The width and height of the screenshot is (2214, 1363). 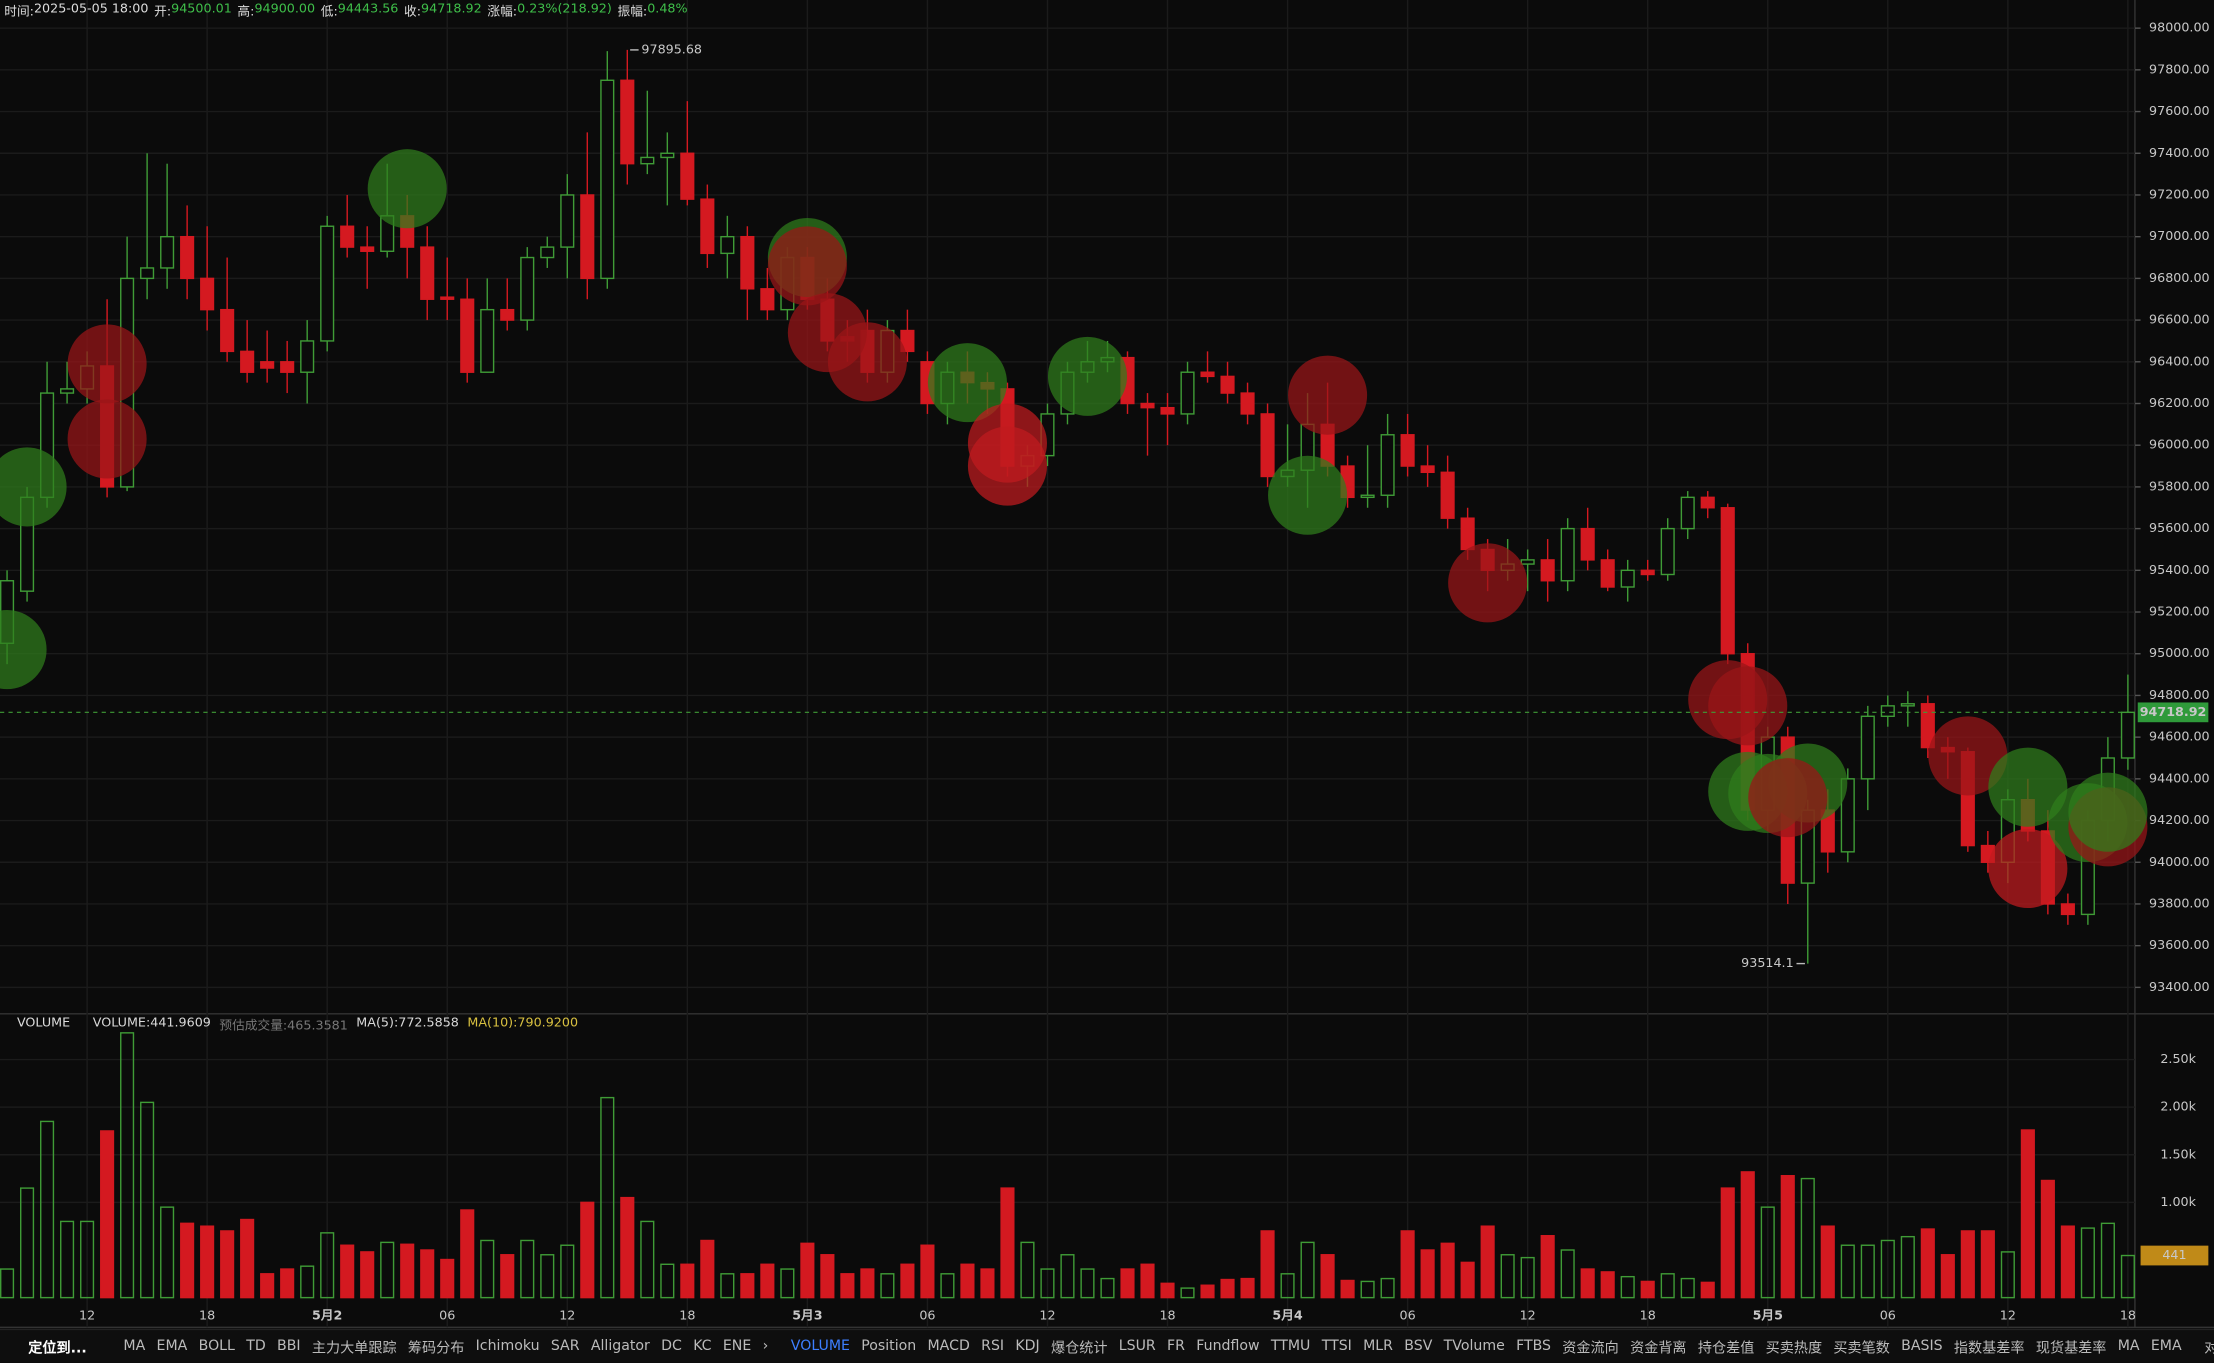 I want to click on indicator-tab: MACD, so click(x=948, y=1346).